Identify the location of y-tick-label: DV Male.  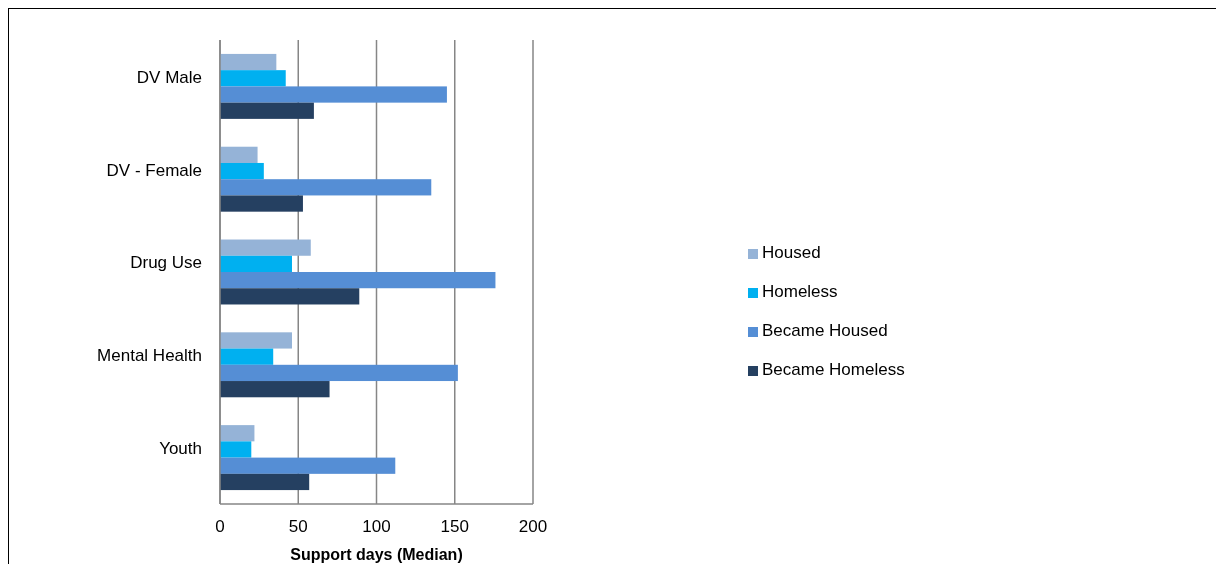
(169, 77).